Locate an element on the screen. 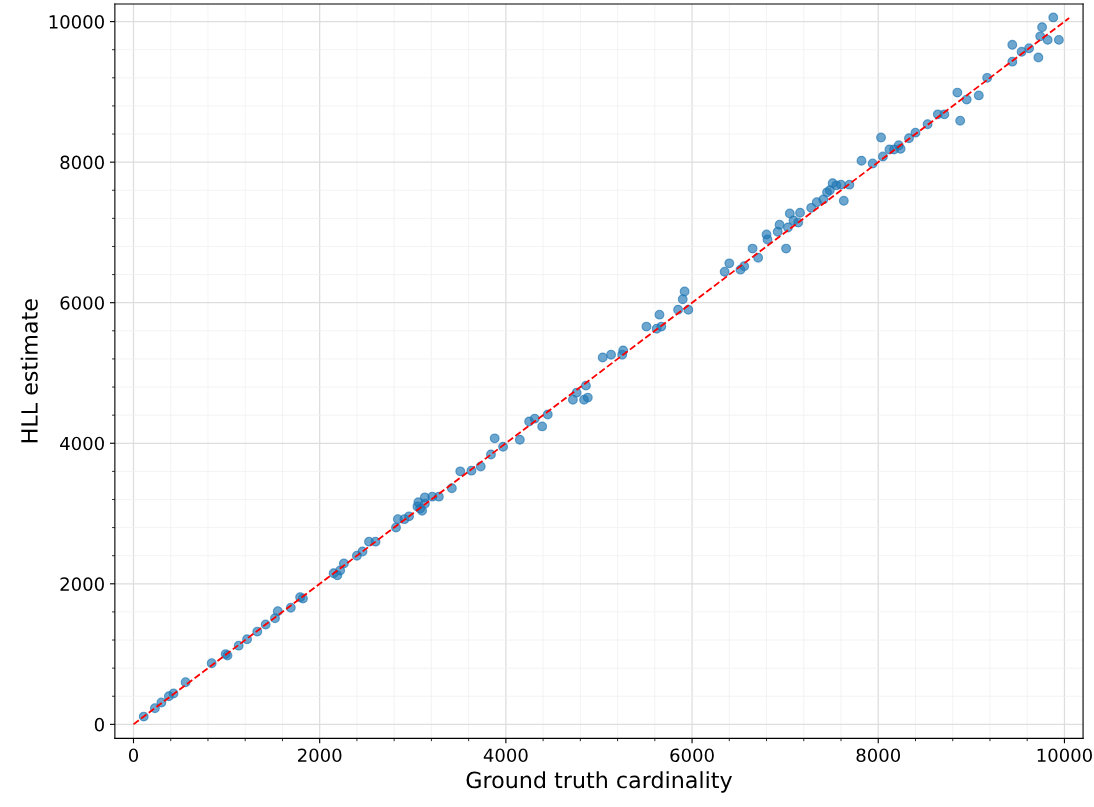 The image size is (1094, 807). x-tick-label: 6000 is located at coordinates (692, 755).